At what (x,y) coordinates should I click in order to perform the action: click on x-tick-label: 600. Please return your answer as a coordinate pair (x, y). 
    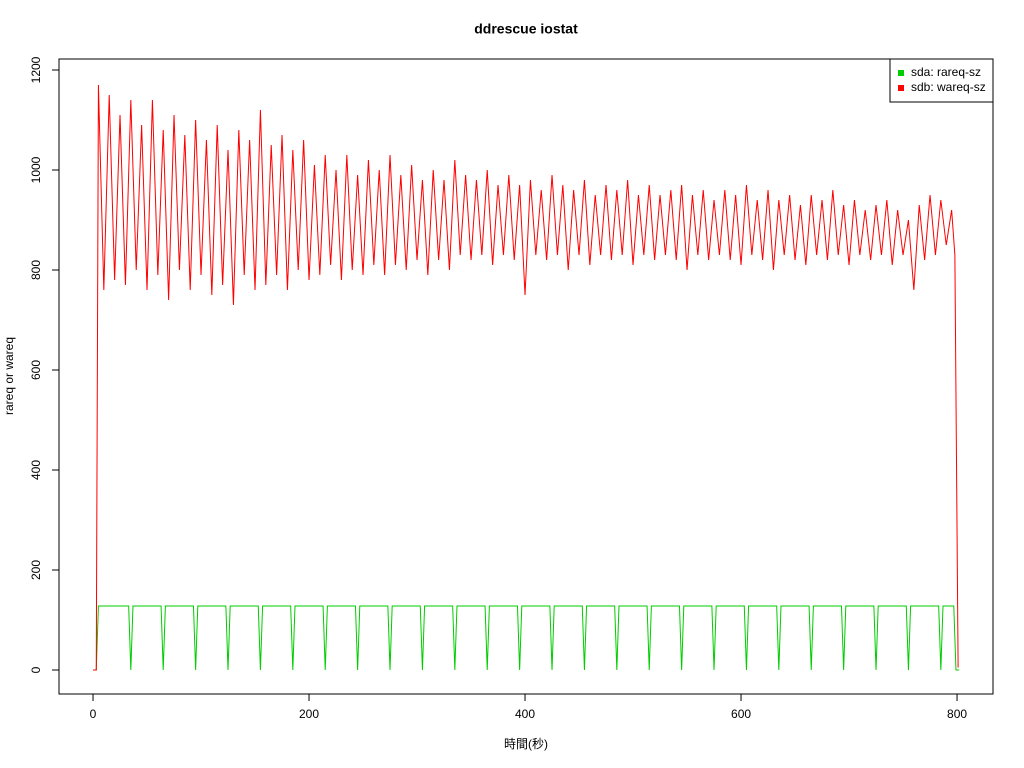
    Looking at the image, I should click on (741, 714).